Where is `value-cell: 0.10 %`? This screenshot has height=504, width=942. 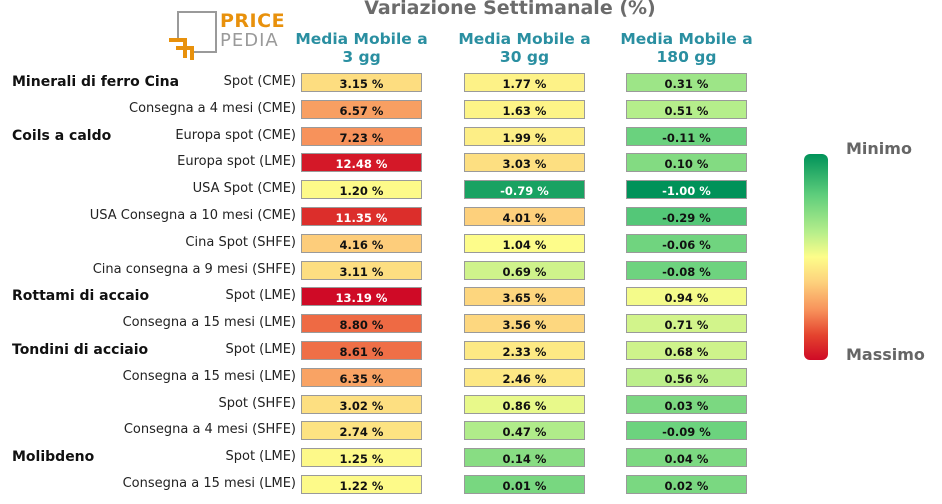 value-cell: 0.10 % is located at coordinates (686, 163).